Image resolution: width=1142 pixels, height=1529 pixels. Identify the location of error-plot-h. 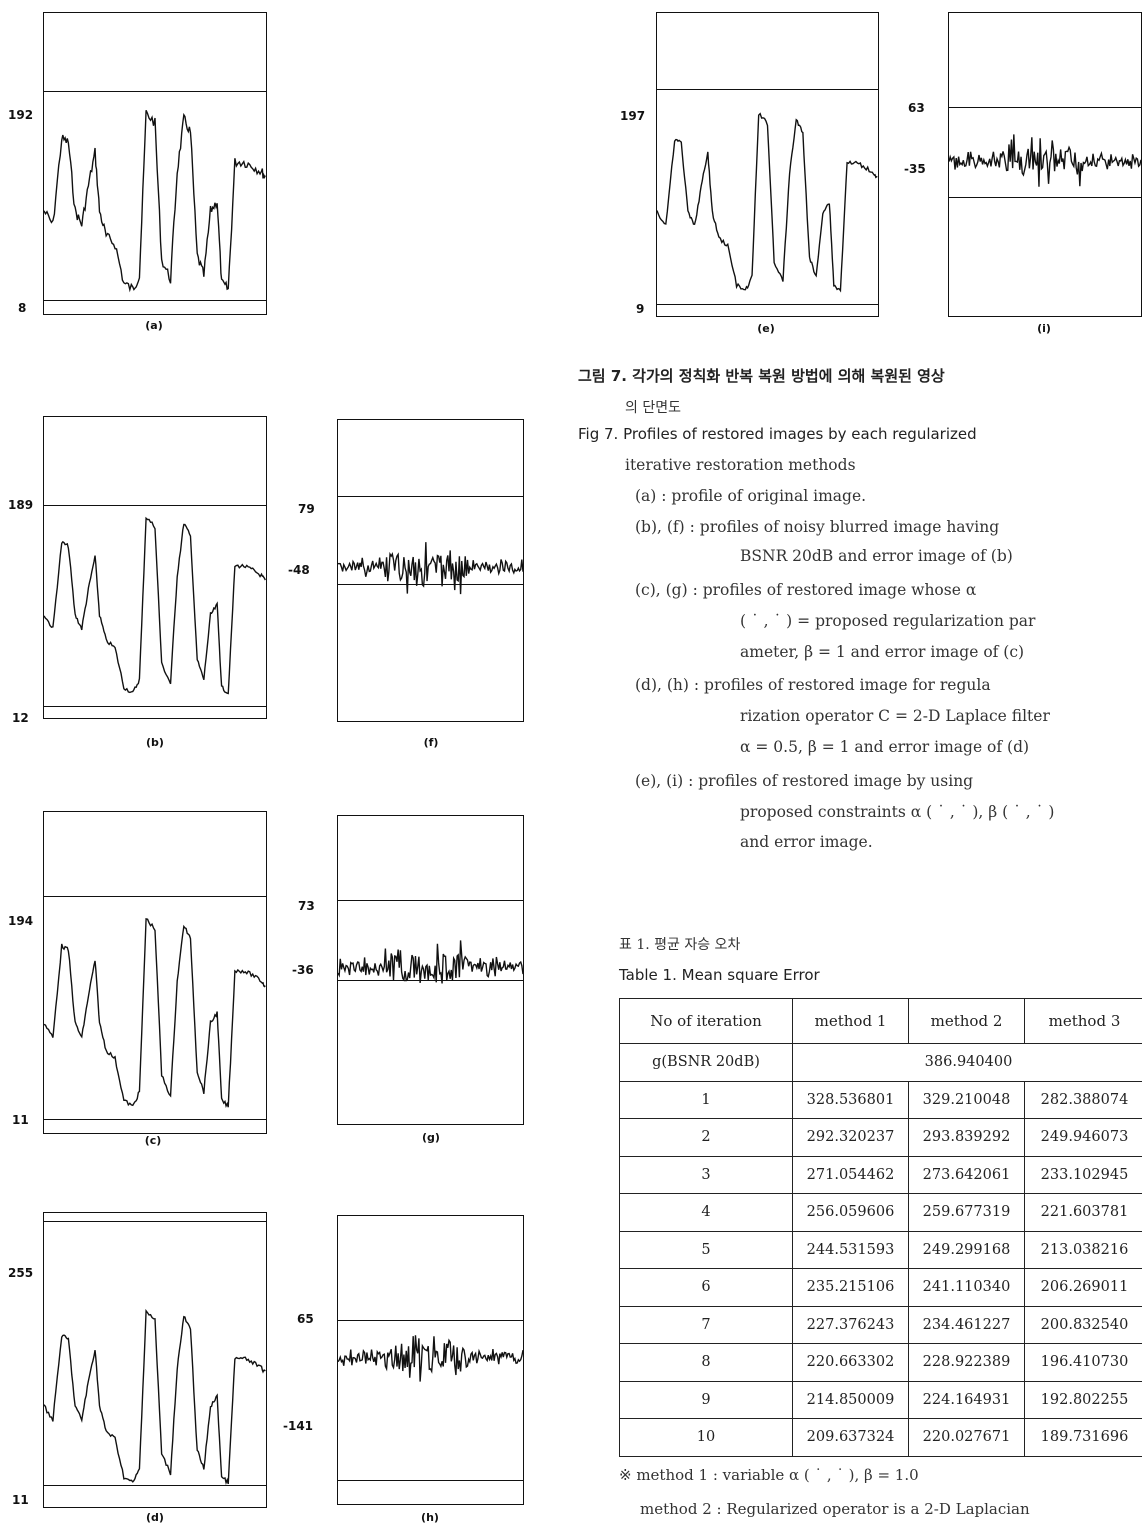
(430, 1360).